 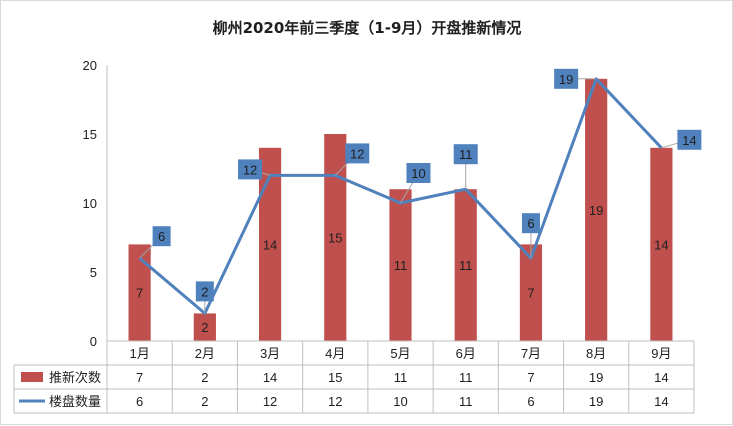 What do you see at coordinates (270, 353) in the screenshot?
I see `x-tick-label: 3月` at bounding box center [270, 353].